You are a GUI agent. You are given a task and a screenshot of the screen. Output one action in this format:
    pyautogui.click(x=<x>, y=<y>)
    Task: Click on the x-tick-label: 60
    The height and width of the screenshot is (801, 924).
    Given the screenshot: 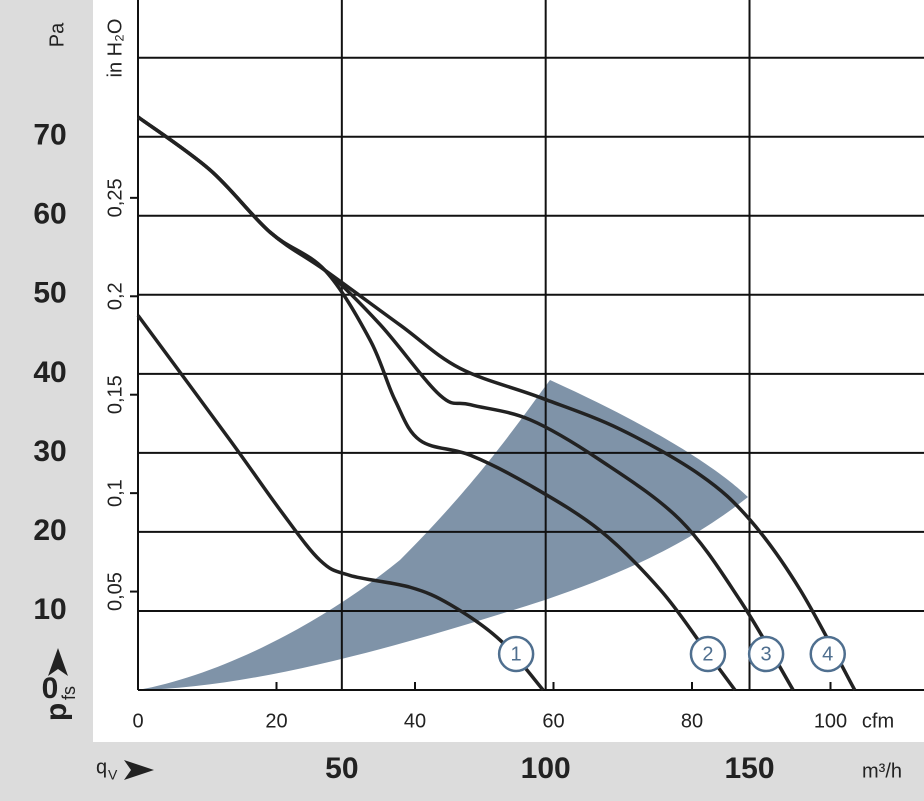 What is the action you would take?
    pyautogui.click(x=553, y=721)
    